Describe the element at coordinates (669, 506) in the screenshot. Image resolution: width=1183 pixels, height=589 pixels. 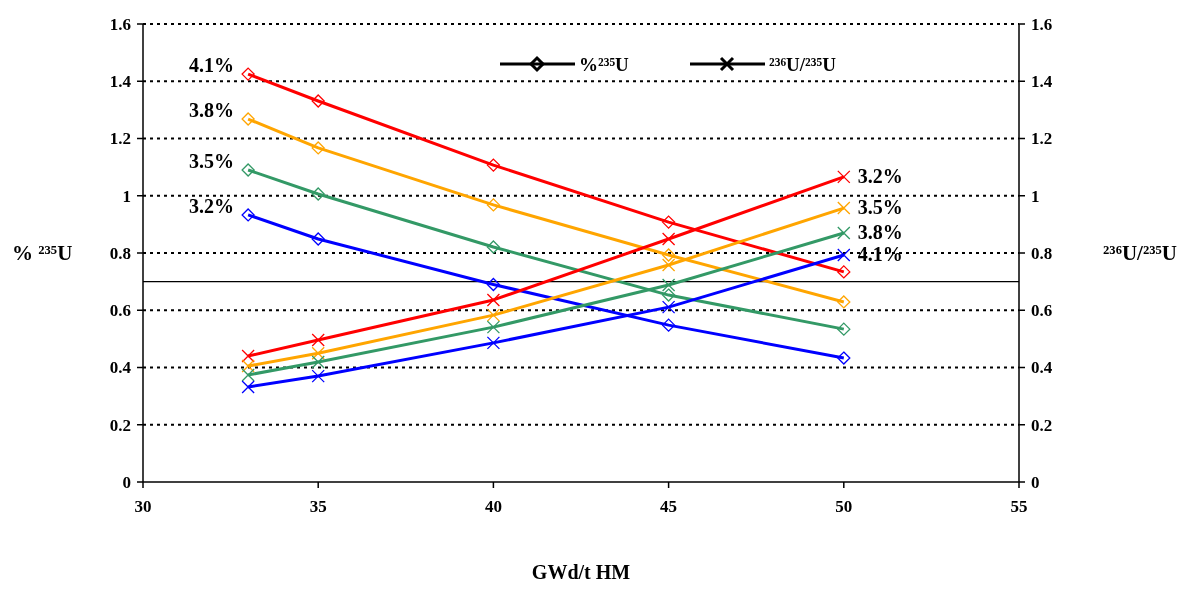
I see `x-tick-label: 45` at that location.